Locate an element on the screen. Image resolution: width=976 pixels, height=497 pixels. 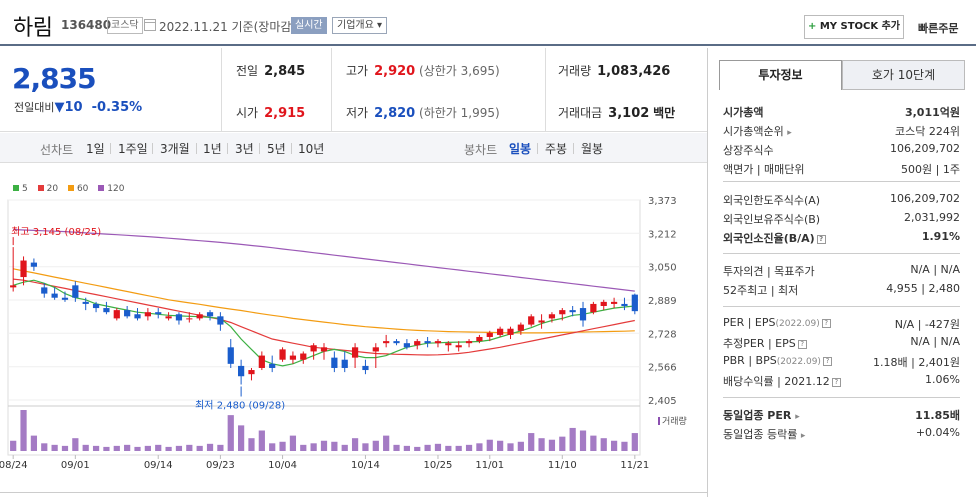
tab-investment-info: 투자정보 is located at coordinates (780, 75).